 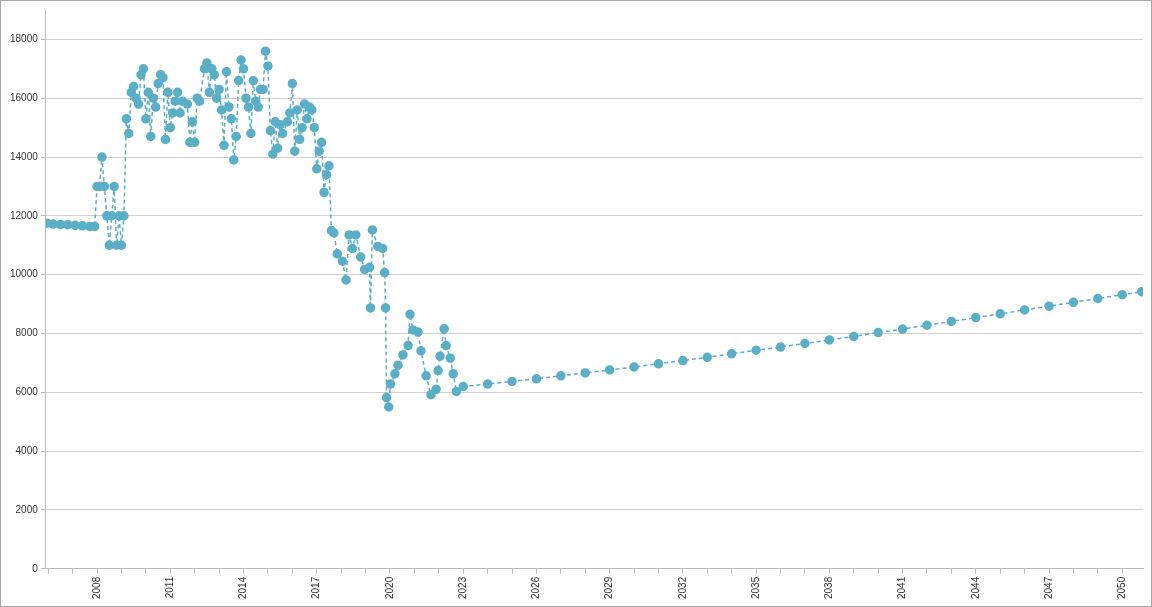 What do you see at coordinates (462, 587) in the screenshot?
I see `x-tick-label: 2023` at bounding box center [462, 587].